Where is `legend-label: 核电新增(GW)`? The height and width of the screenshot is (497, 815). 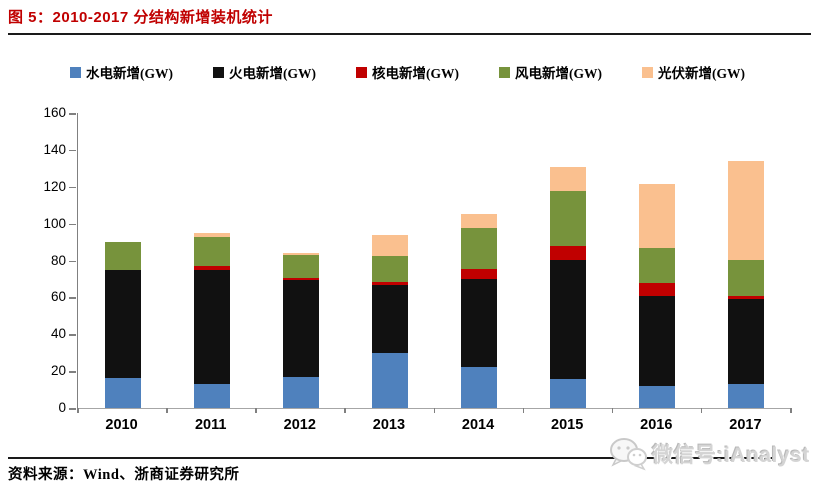 legend-label: 核电新增(GW) is located at coordinates (415, 73).